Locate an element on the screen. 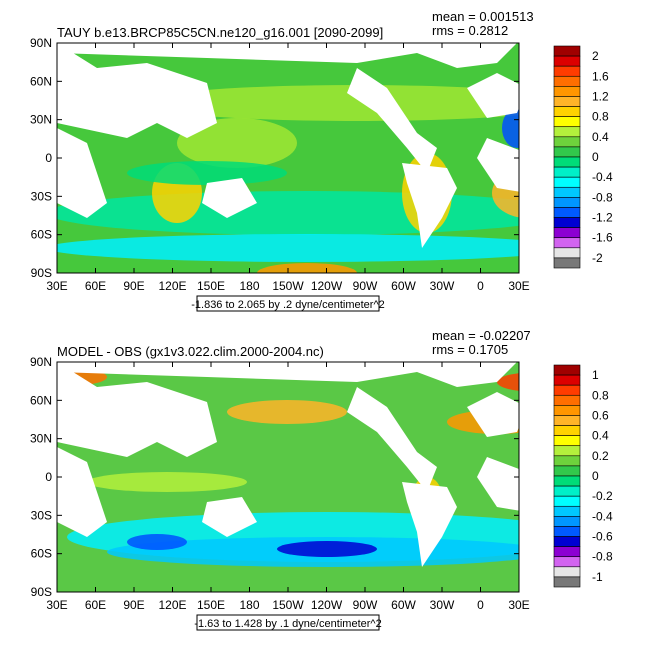 This screenshot has height=652, width=647. colorbar-label: -0.6 is located at coordinates (602, 537).